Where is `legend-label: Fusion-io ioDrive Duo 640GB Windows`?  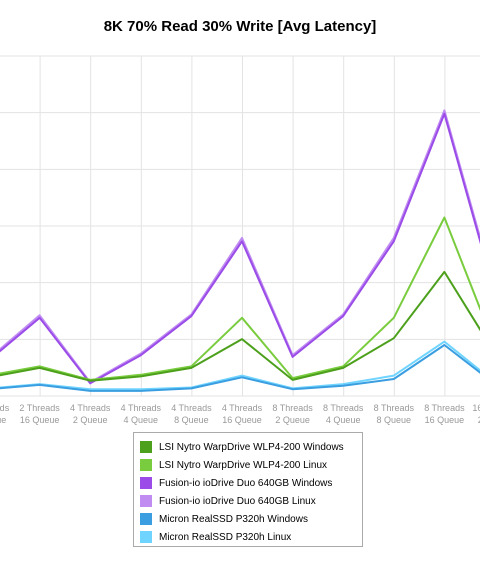 legend-label: Fusion-io ioDrive Duo 640GB Windows is located at coordinates (246, 483).